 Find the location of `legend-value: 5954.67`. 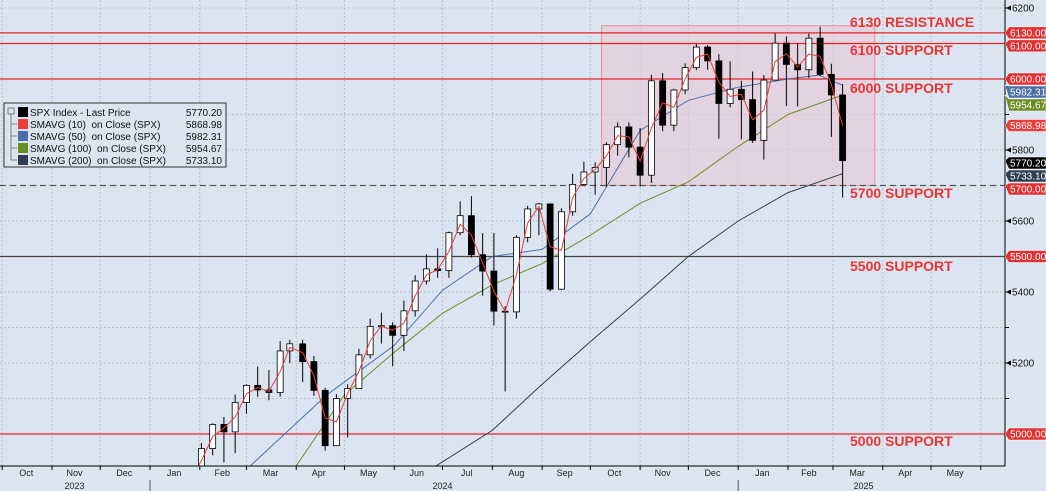

legend-value: 5954.67 is located at coordinates (204, 149).